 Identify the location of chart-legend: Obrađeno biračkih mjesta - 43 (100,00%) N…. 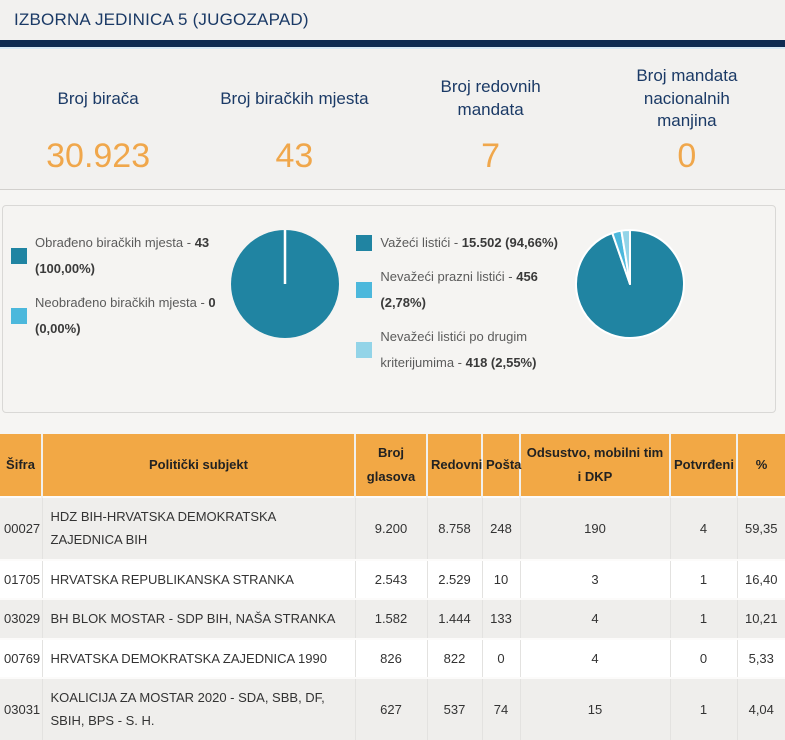
(115, 319).